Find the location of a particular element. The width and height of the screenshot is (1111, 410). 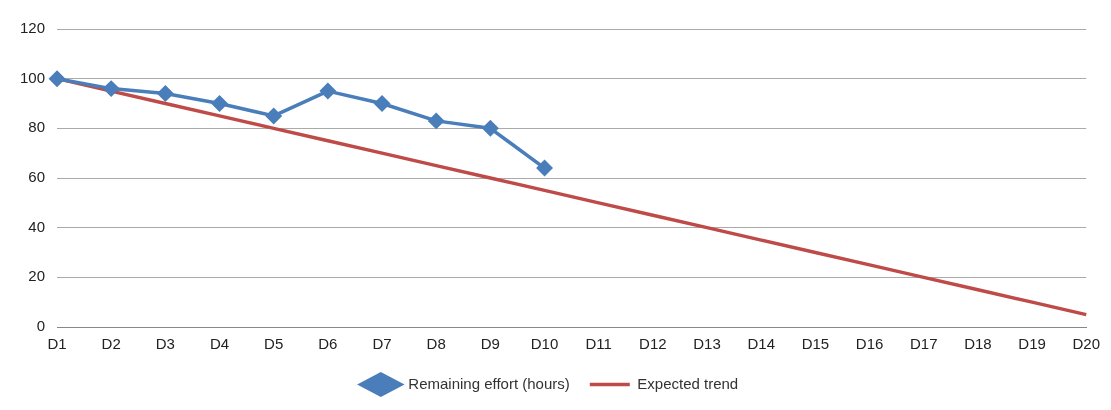

y-tick-label: 20 is located at coordinates (37, 276).